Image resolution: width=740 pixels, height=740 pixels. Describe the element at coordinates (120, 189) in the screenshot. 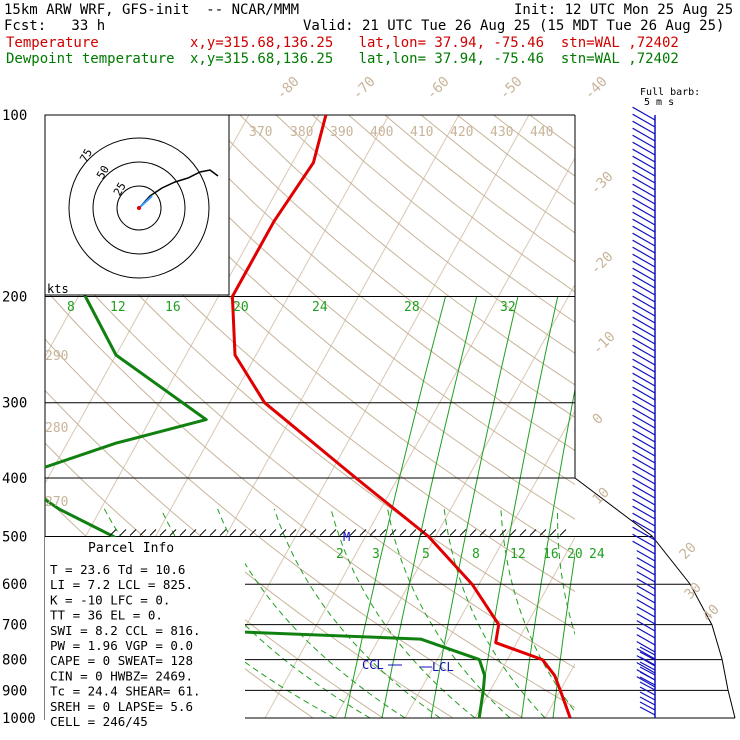

I see `hodograph-ring-label: 25` at that location.